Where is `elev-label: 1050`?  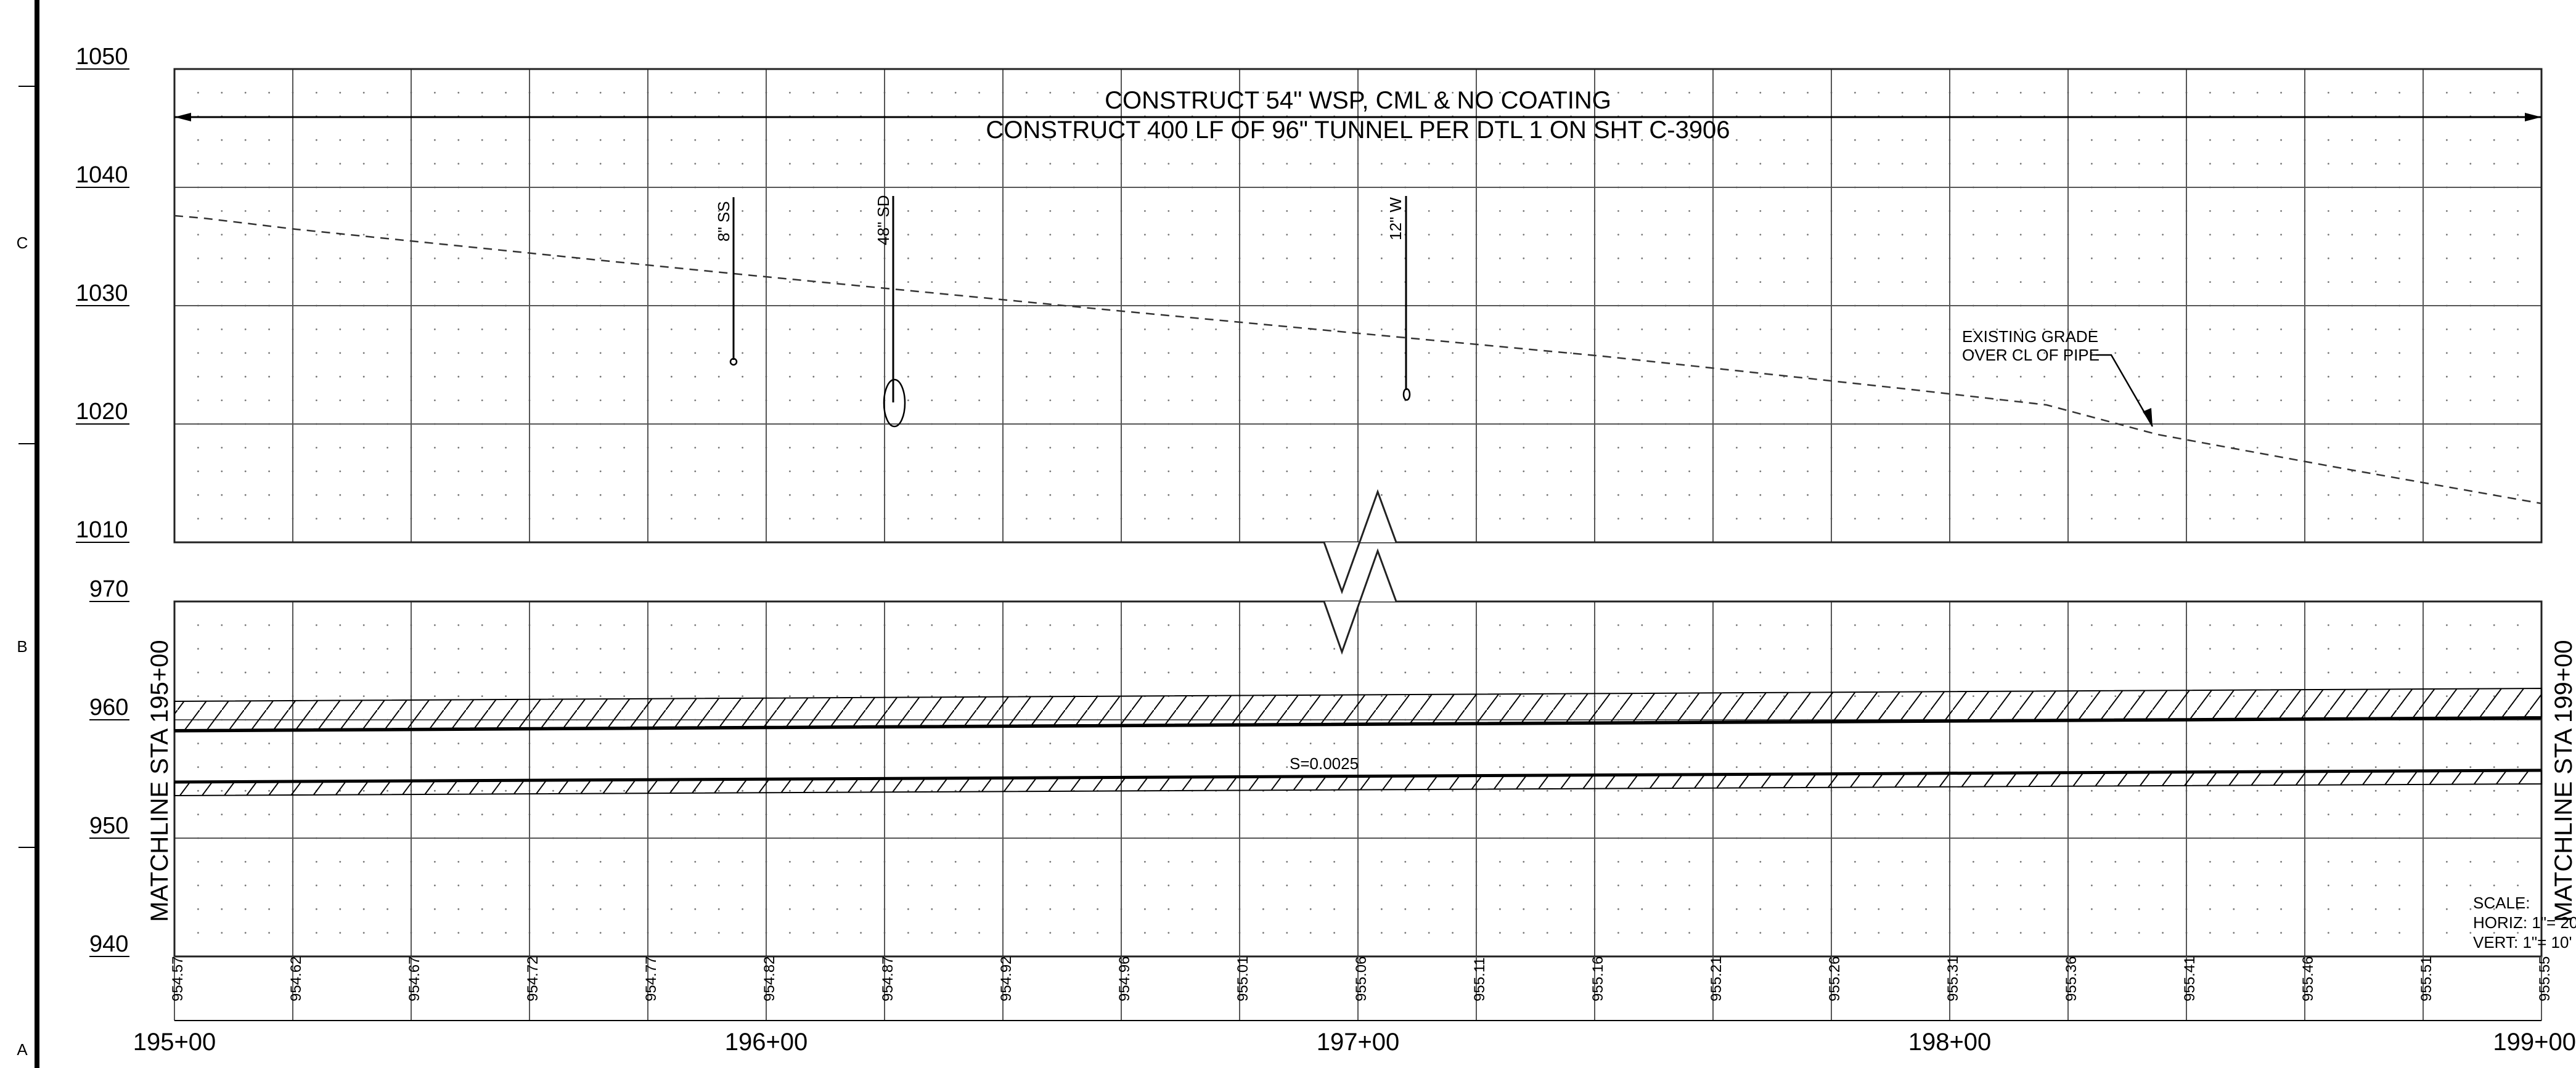 elev-label: 1050 is located at coordinates (102, 57).